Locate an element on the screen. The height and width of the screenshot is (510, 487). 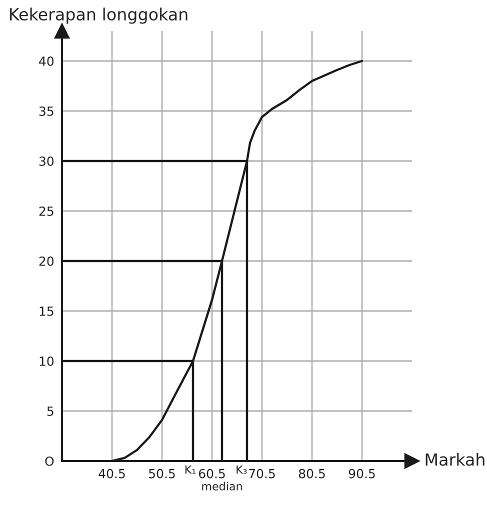
x-tick-label: 40.5 is located at coordinates (111, 473).